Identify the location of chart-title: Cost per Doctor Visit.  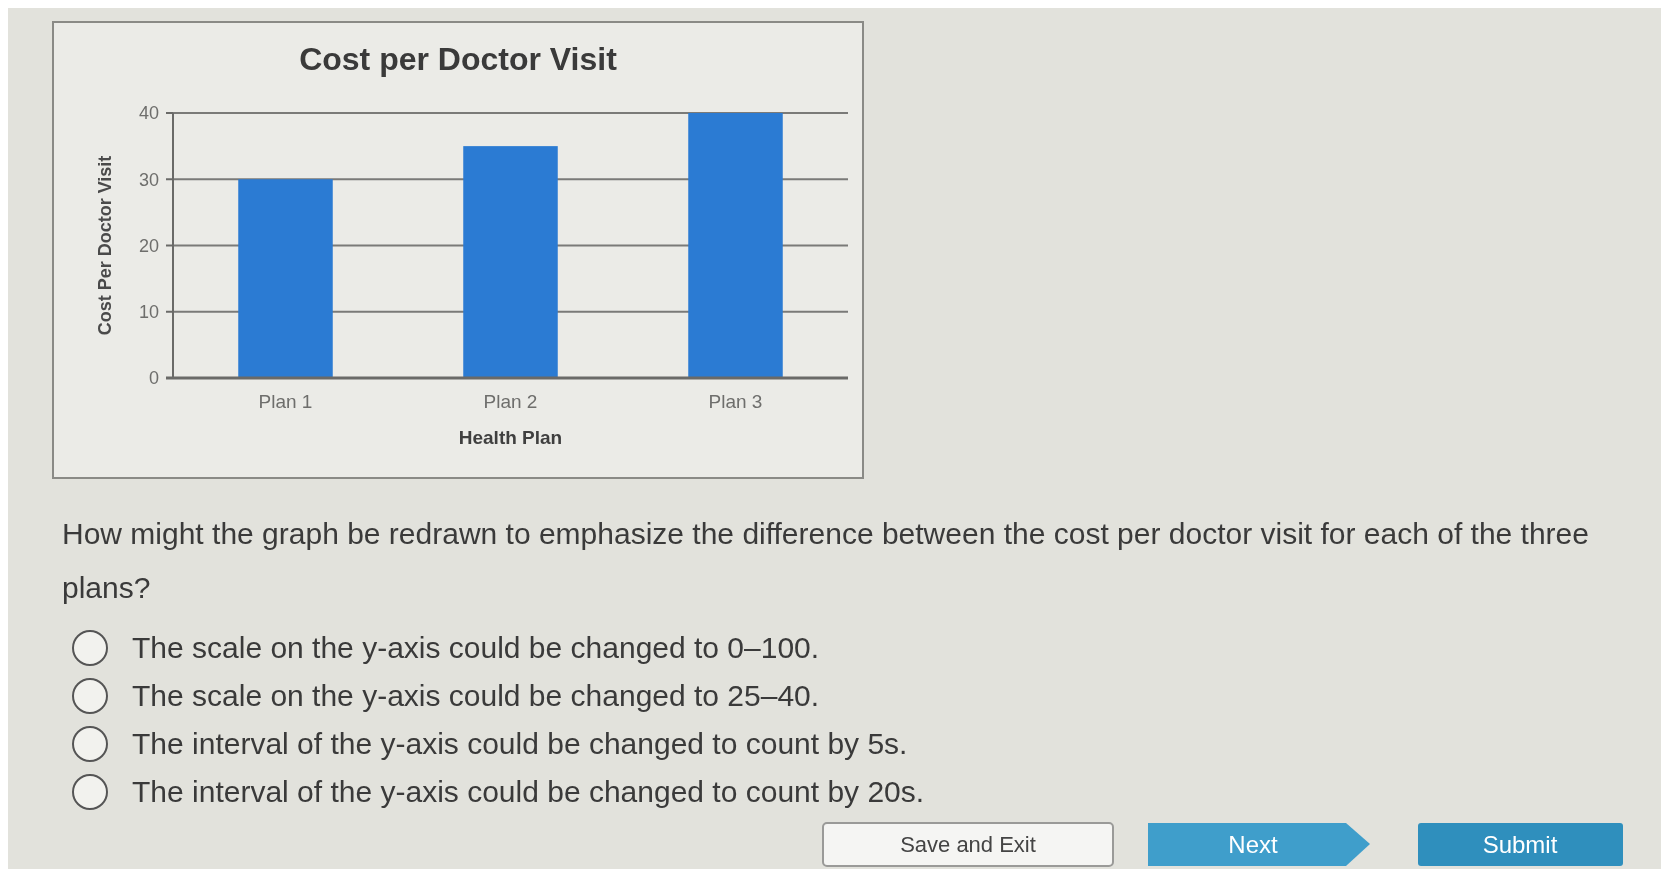
(458, 59).